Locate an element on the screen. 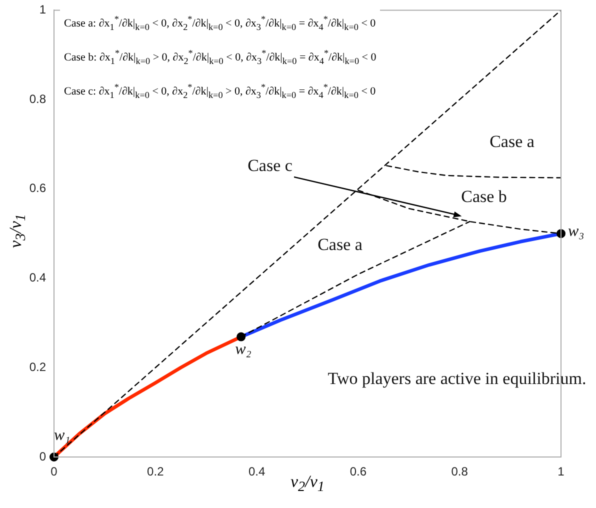 This screenshot has height=508, width=596. x-tick-label: 0 is located at coordinates (54, 471).